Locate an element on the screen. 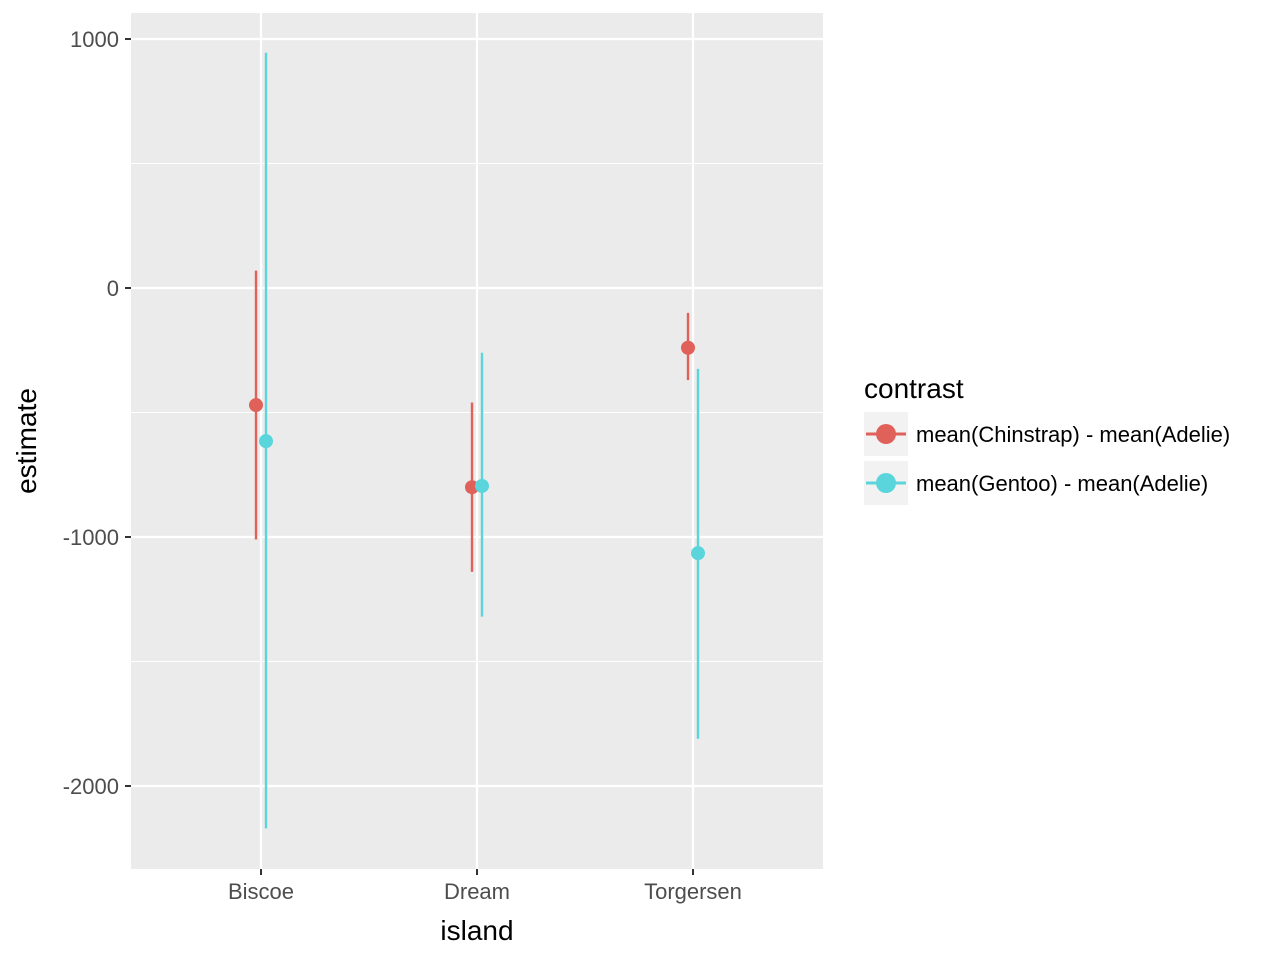 The height and width of the screenshot is (960, 1280). legend-title: contrast is located at coordinates (914, 388).